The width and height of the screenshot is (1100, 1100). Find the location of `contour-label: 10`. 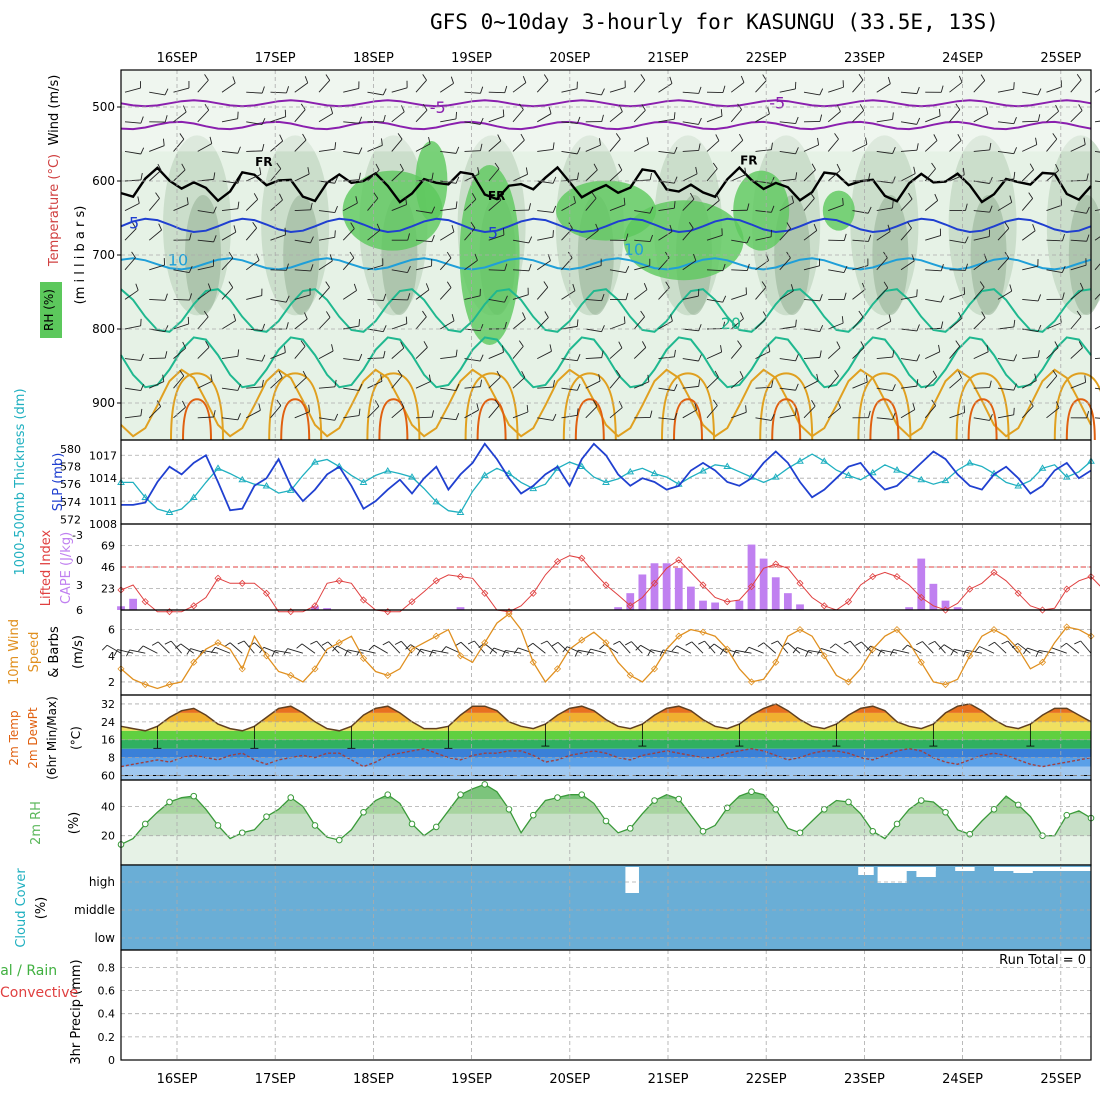

contour-label: 10 is located at coordinates (634, 249).